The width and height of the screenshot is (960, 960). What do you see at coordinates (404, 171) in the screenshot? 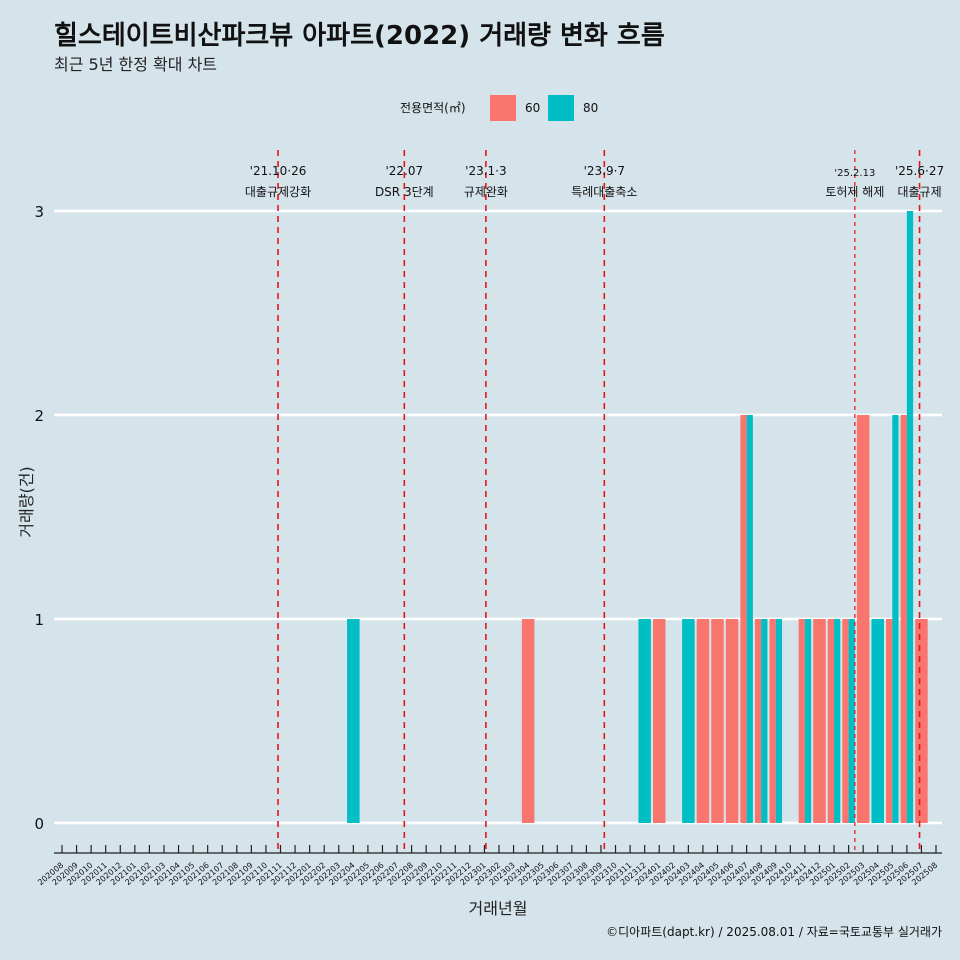
I see `event-date-1: '22.07` at bounding box center [404, 171].